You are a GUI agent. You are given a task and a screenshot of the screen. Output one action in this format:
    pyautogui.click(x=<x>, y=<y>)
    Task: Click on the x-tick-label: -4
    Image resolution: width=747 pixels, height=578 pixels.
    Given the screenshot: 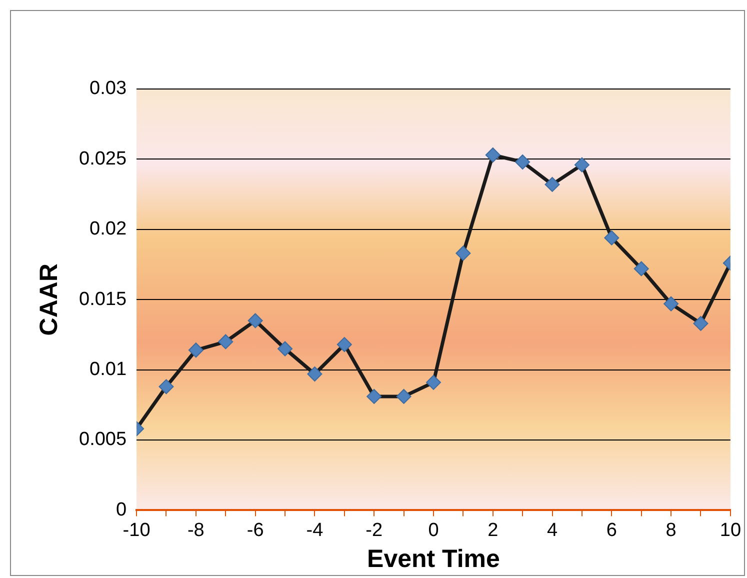 What is the action you would take?
    pyautogui.click(x=315, y=530)
    